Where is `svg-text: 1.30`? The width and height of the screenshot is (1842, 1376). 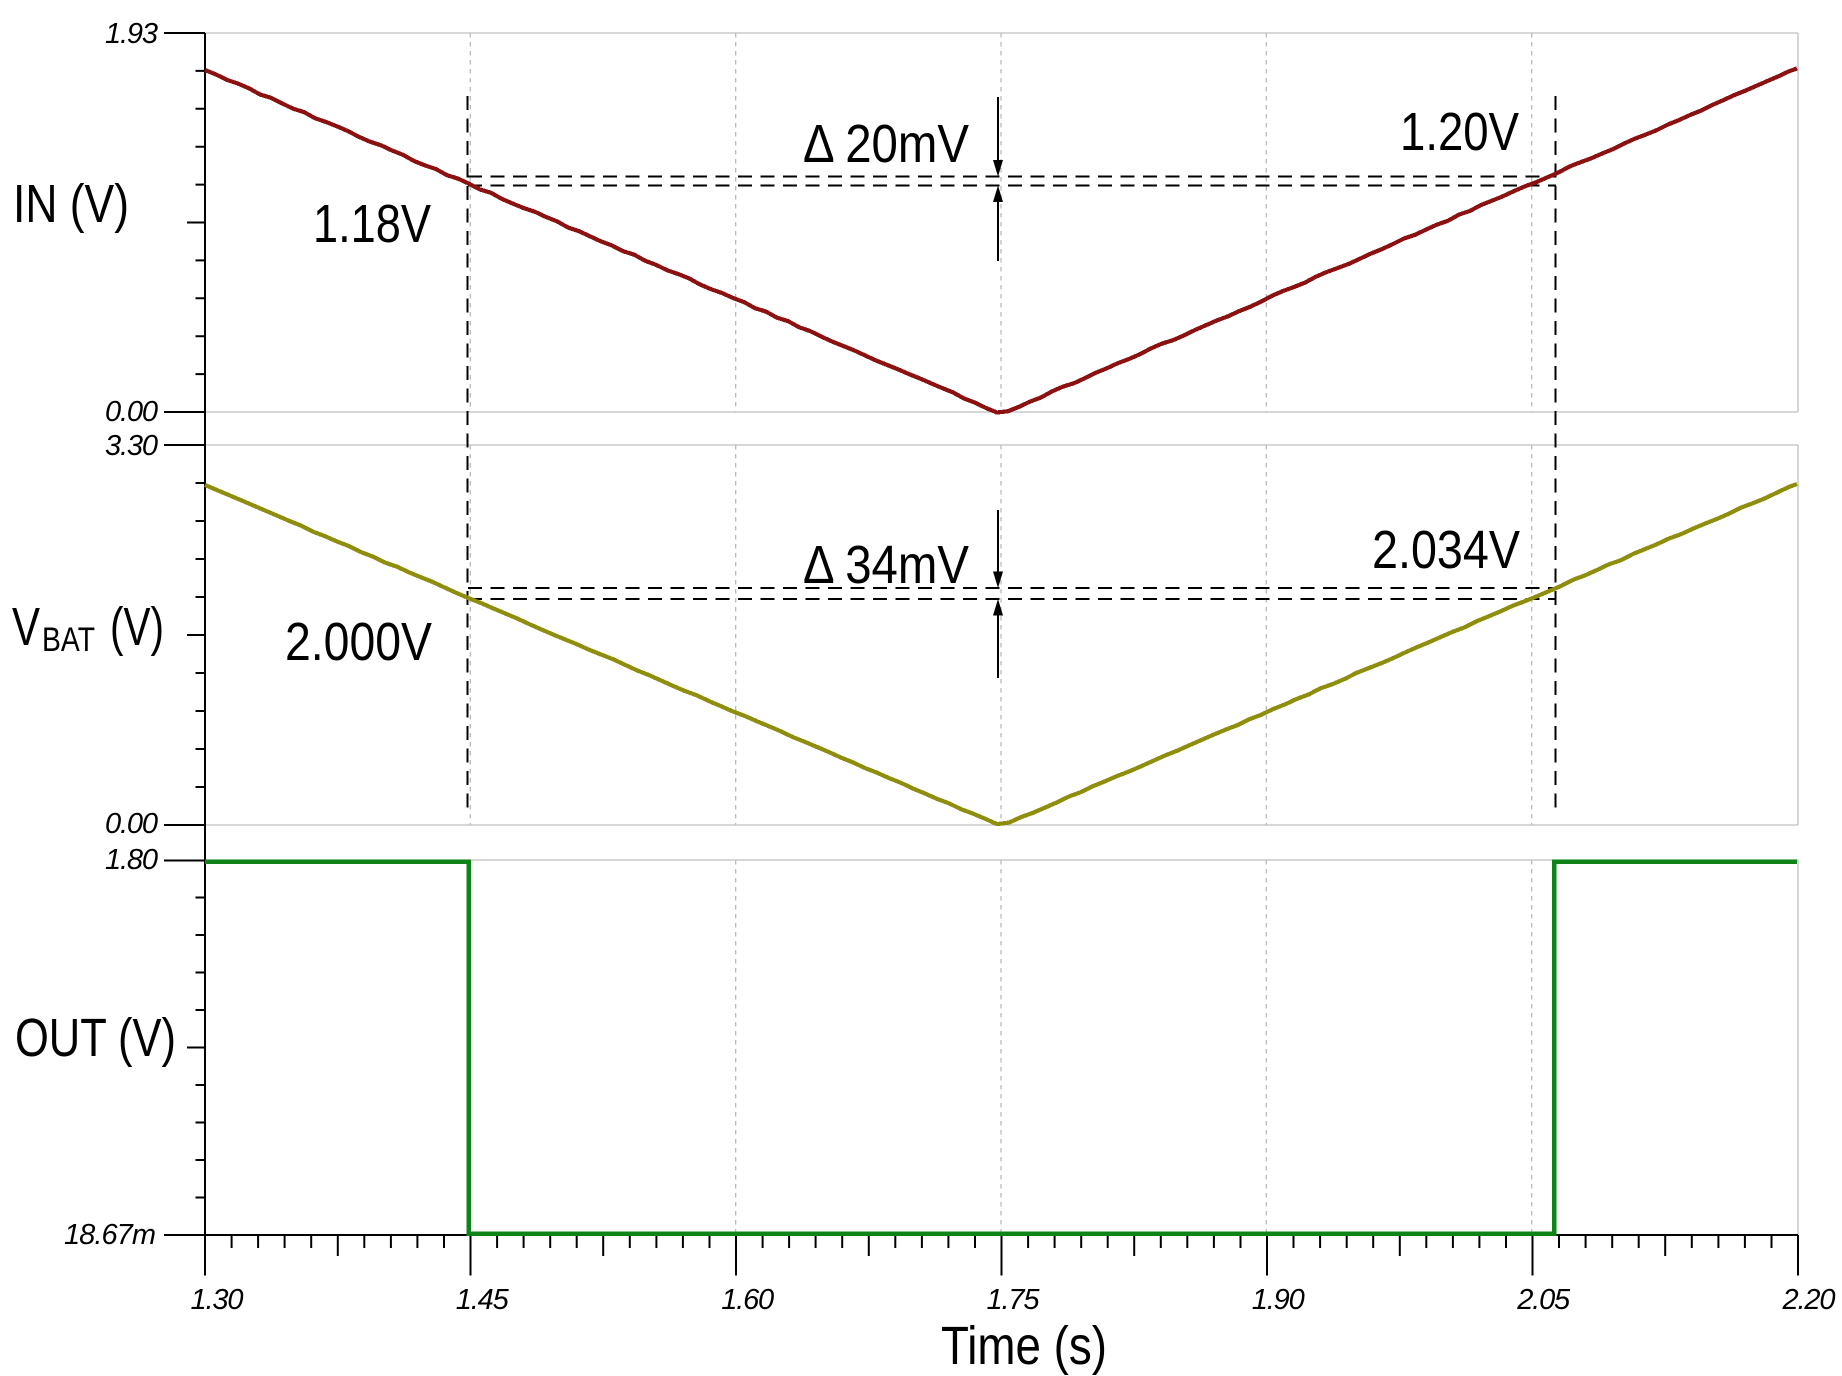 svg-text: 1.30 is located at coordinates (217, 1300).